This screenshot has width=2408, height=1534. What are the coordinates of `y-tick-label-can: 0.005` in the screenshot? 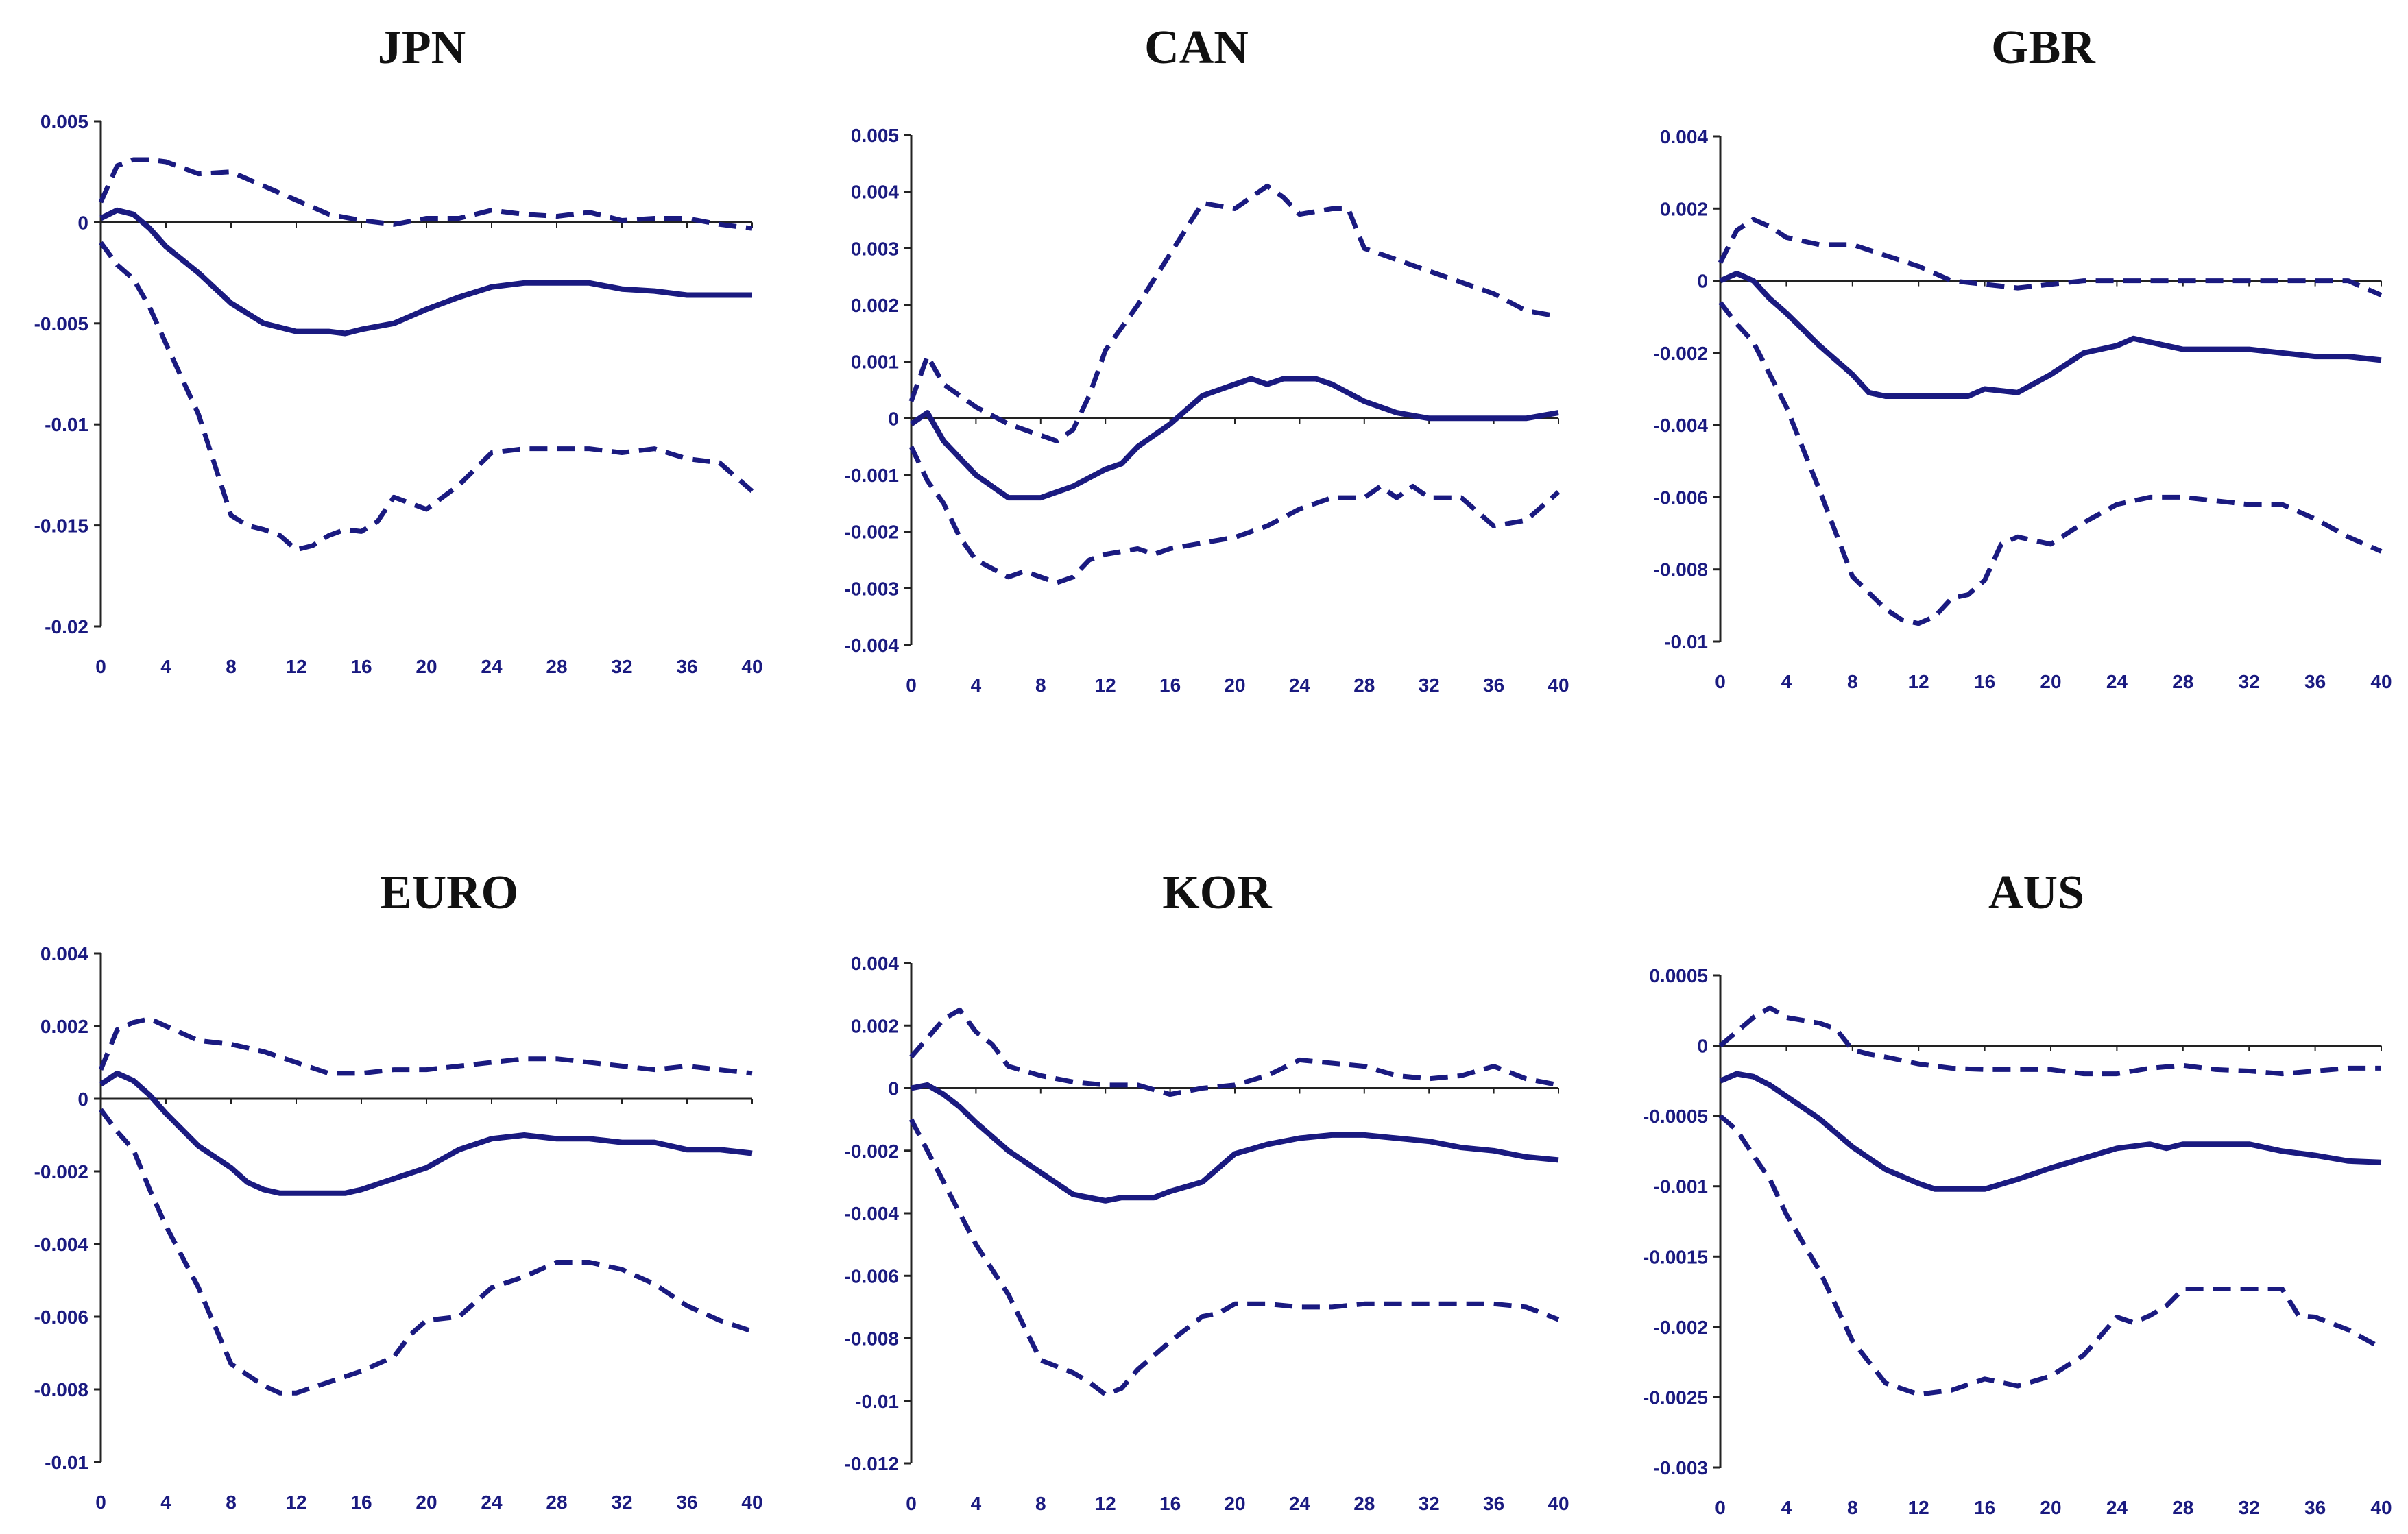 It's located at (875, 135).